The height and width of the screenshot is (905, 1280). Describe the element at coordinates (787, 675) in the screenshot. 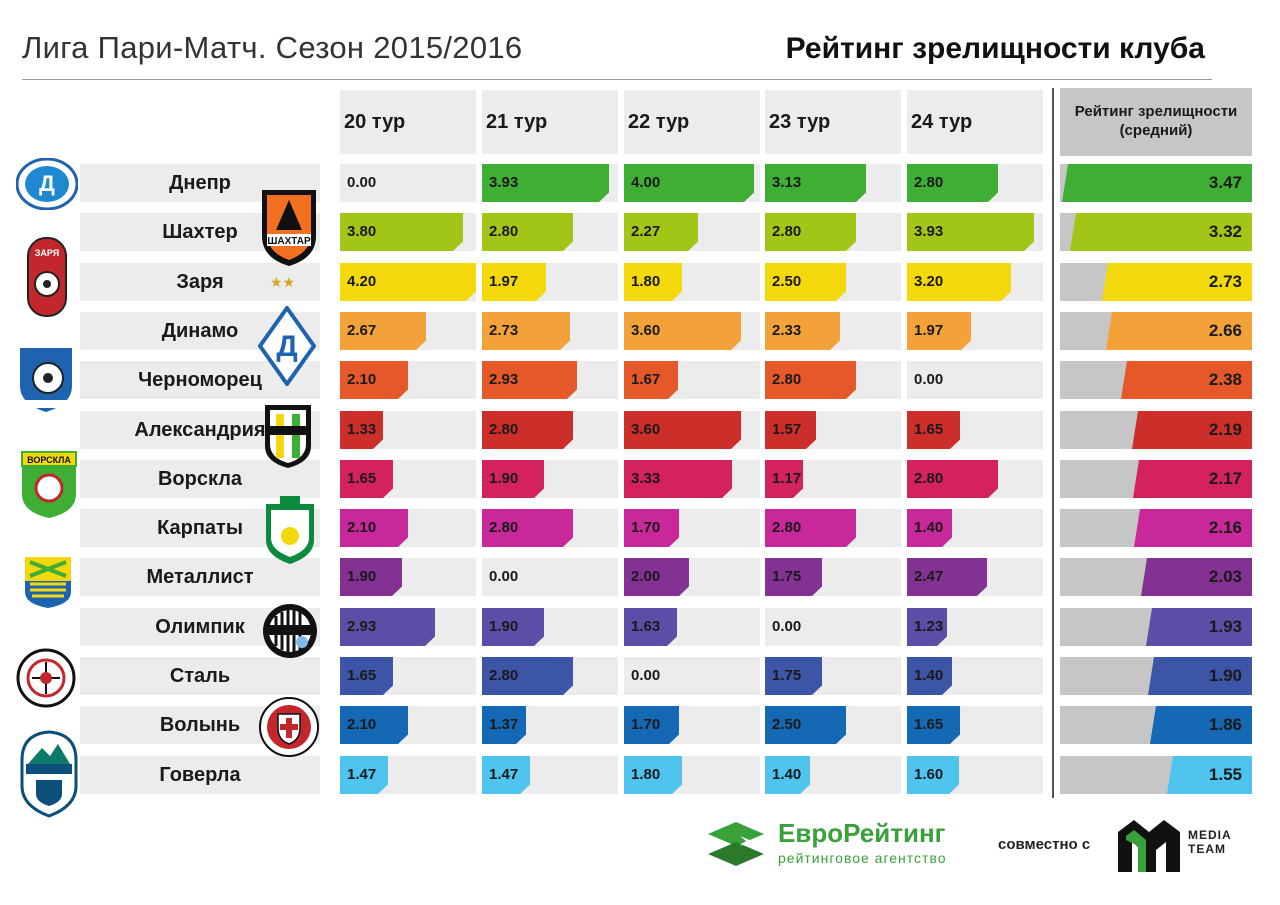

I see `value-label: 1.75` at that location.